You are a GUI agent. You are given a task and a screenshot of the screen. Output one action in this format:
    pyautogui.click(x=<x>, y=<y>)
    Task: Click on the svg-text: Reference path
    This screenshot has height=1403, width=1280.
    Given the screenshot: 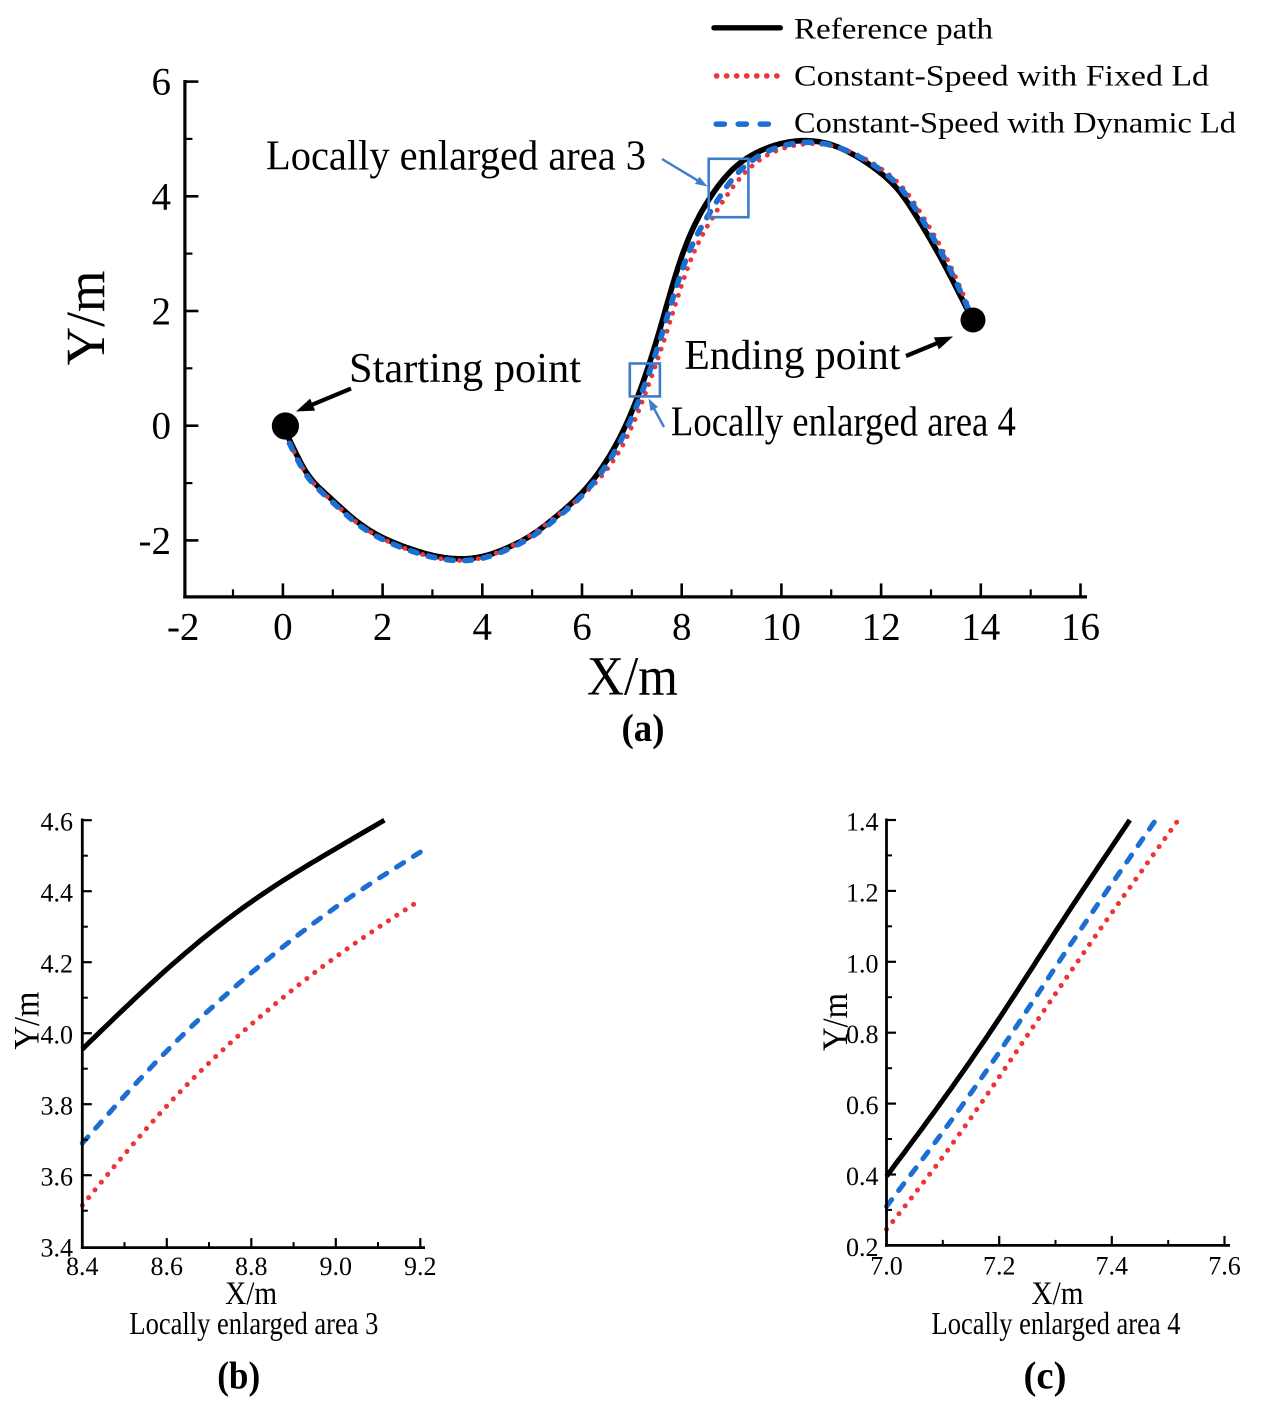 What is the action you would take?
    pyautogui.click(x=893, y=28)
    